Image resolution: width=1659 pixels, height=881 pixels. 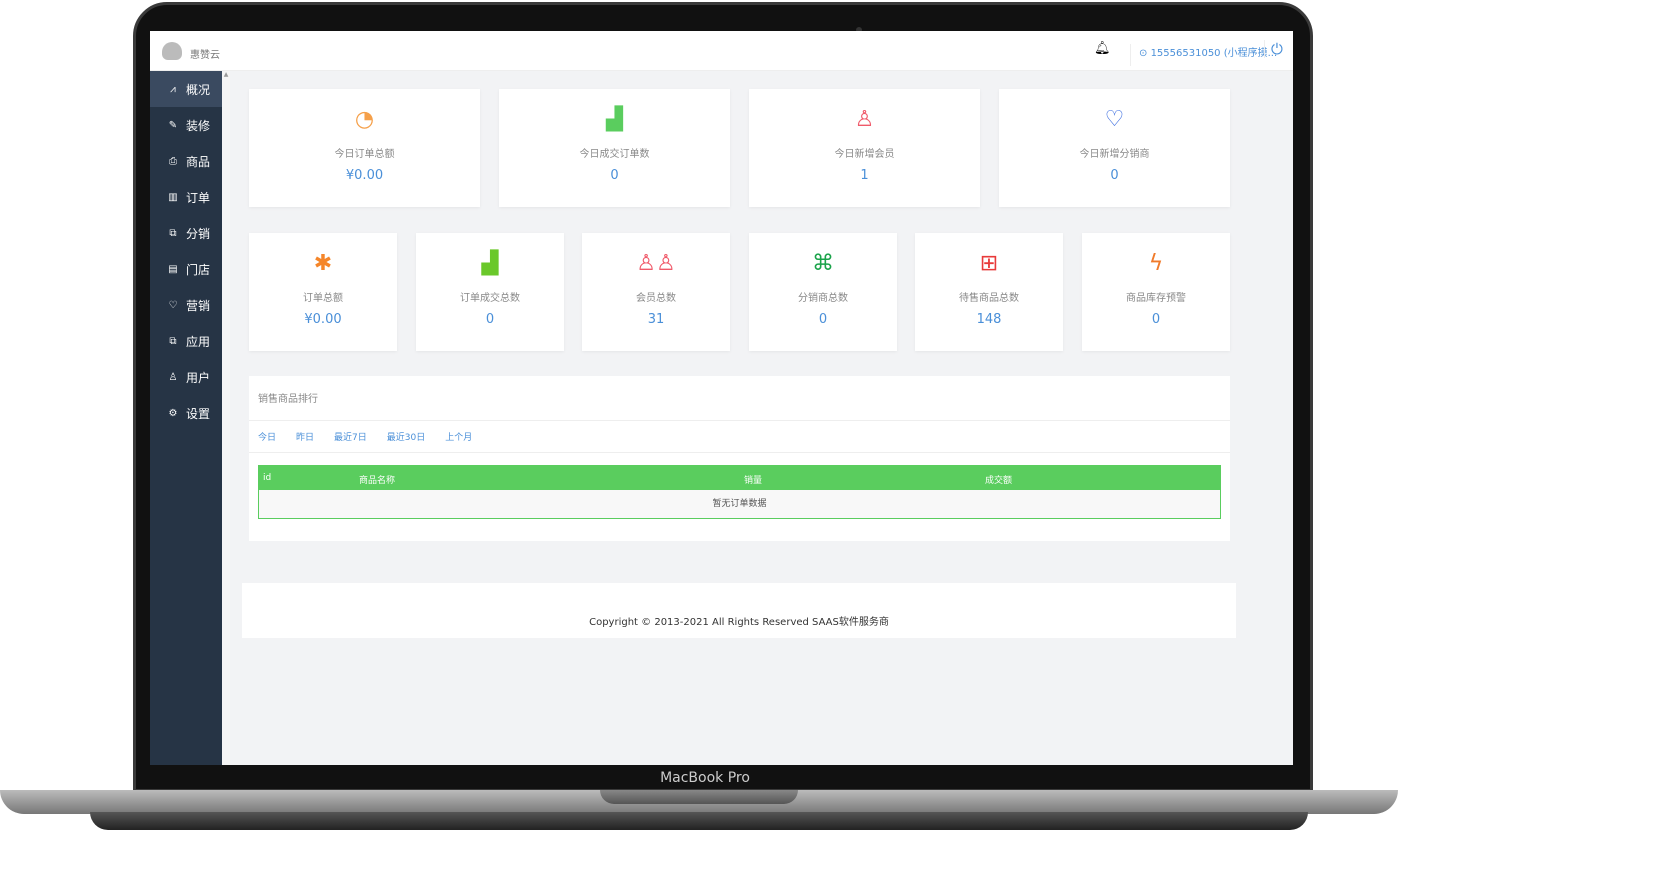 What do you see at coordinates (173, 125) in the screenshot?
I see `brush-icon: ✎` at bounding box center [173, 125].